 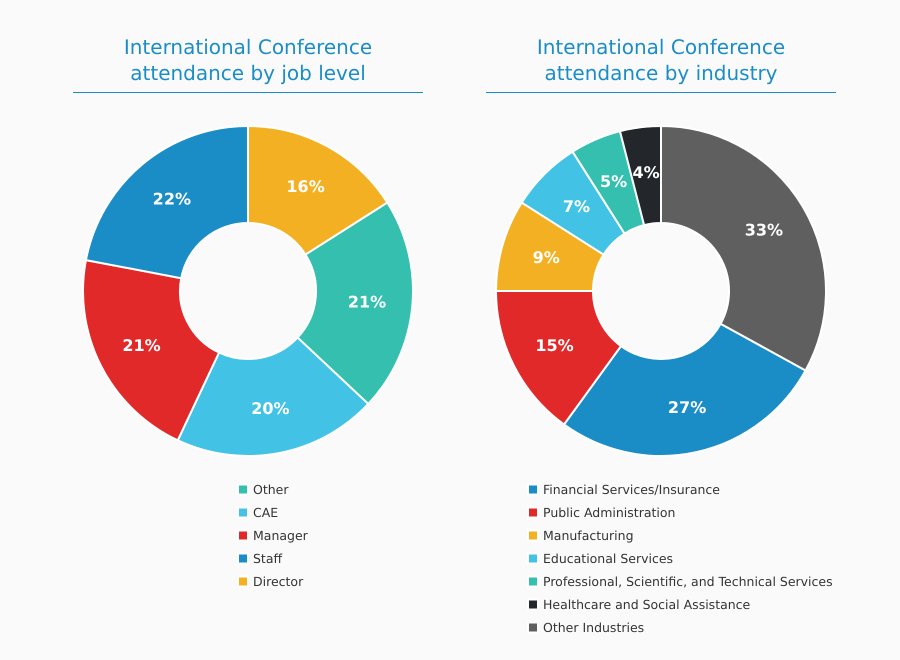 I want to click on legend-label: Manager, so click(x=281, y=535).